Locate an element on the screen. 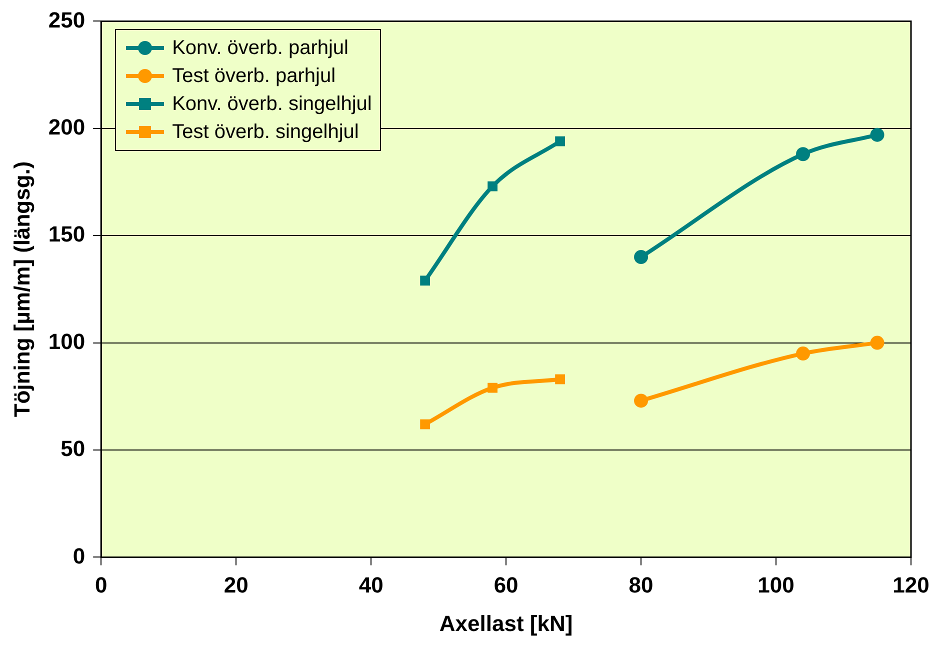 Image resolution: width=941 pixels, height=646 pixels. y-tick-label: 50 is located at coordinates (73, 449).